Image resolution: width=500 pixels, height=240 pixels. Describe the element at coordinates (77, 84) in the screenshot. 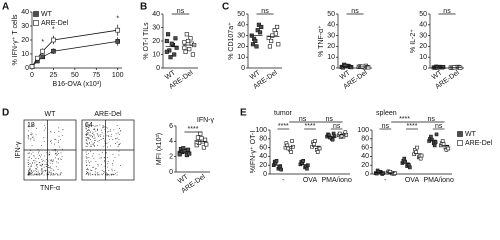

I see `x-axis-label: B16-OVA (x10³)` at that location.